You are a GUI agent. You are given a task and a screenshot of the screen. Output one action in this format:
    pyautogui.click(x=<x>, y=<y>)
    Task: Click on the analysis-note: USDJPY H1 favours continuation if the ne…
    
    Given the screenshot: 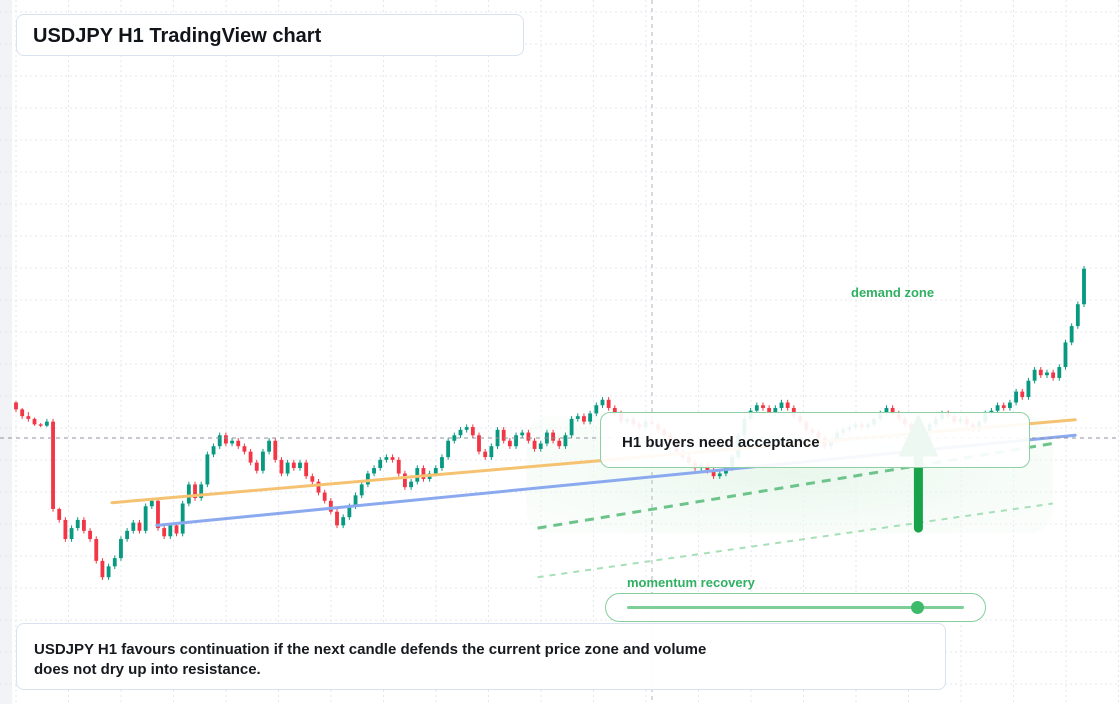 What is the action you would take?
    pyautogui.click(x=370, y=659)
    